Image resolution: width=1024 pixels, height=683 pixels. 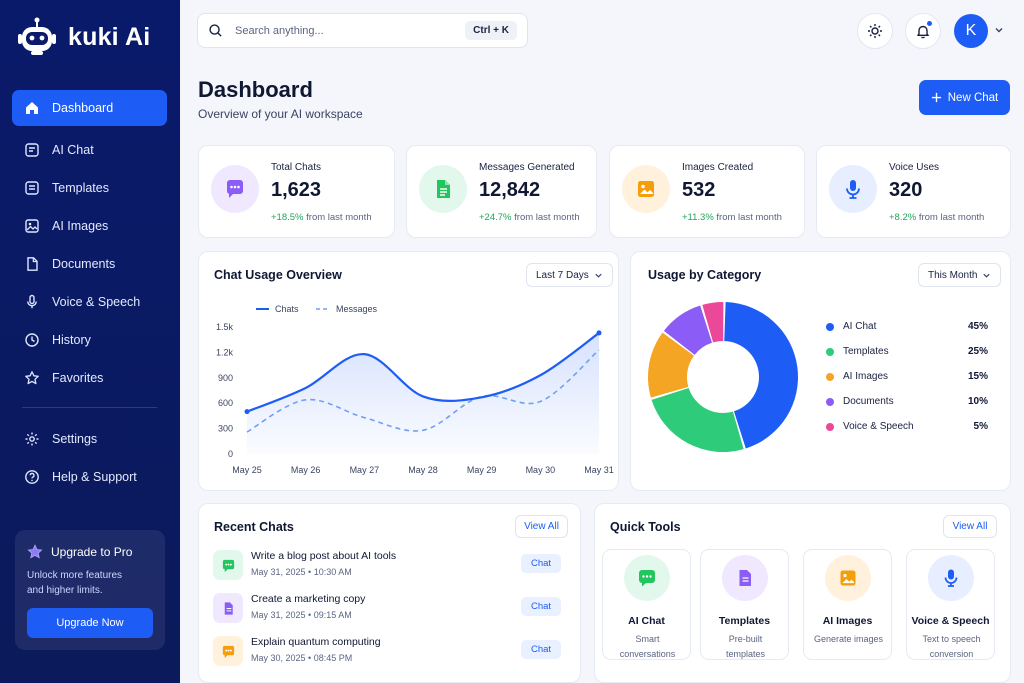 I want to click on category-title: Usage by Category, so click(x=705, y=275).